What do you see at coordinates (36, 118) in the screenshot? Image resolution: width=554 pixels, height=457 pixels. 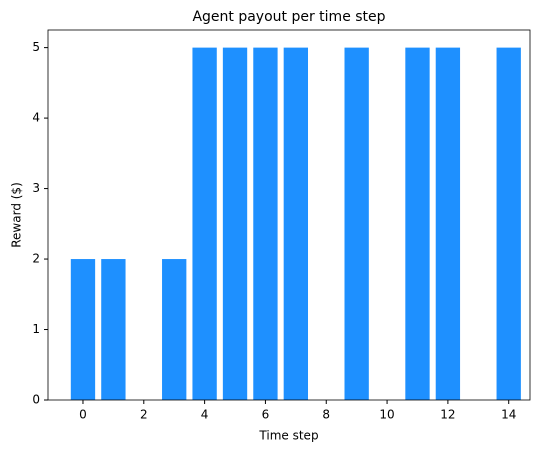 I see `y-tick-label: 4` at bounding box center [36, 118].